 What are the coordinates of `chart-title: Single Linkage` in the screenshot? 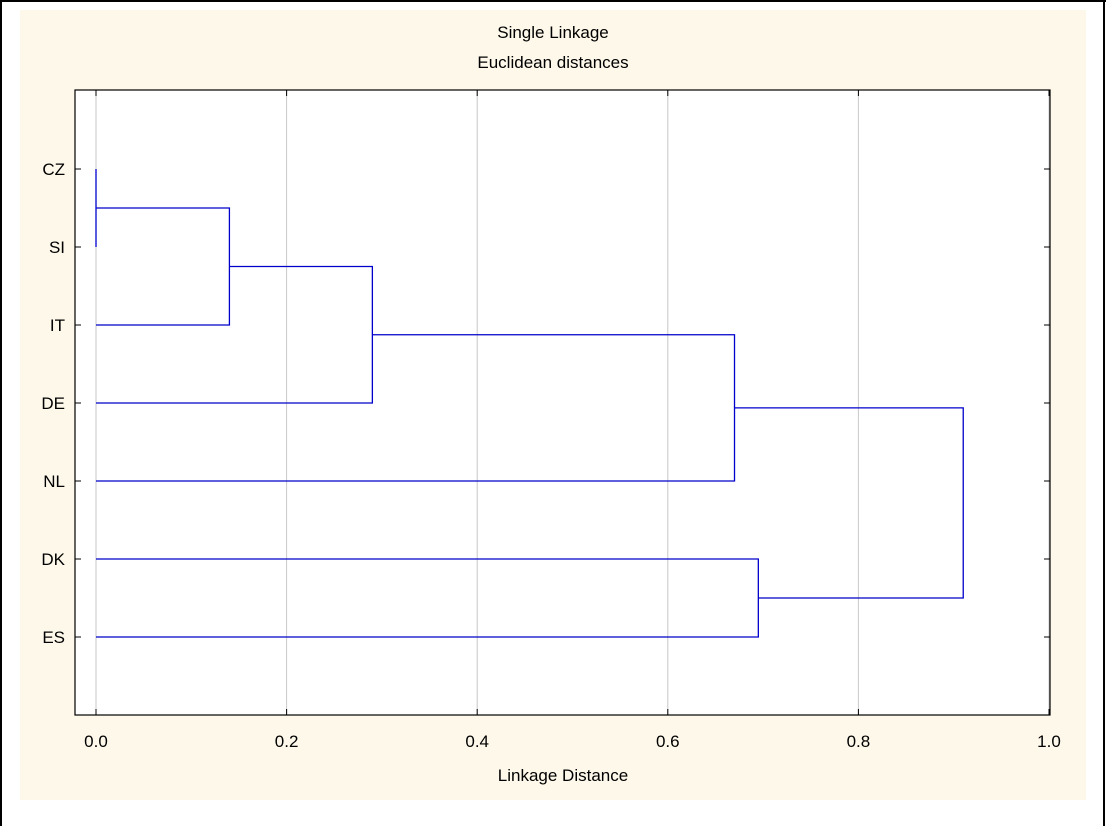 It's located at (553, 32).